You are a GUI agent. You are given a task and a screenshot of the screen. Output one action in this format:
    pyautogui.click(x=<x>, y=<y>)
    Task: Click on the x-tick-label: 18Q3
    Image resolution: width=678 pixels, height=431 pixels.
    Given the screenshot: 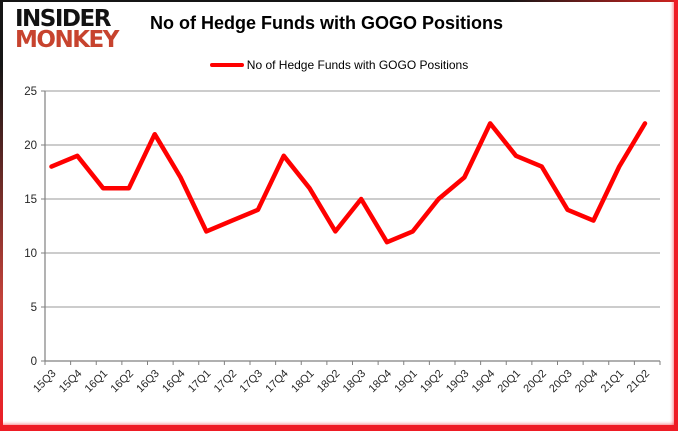 What is the action you would take?
    pyautogui.click(x=355, y=382)
    